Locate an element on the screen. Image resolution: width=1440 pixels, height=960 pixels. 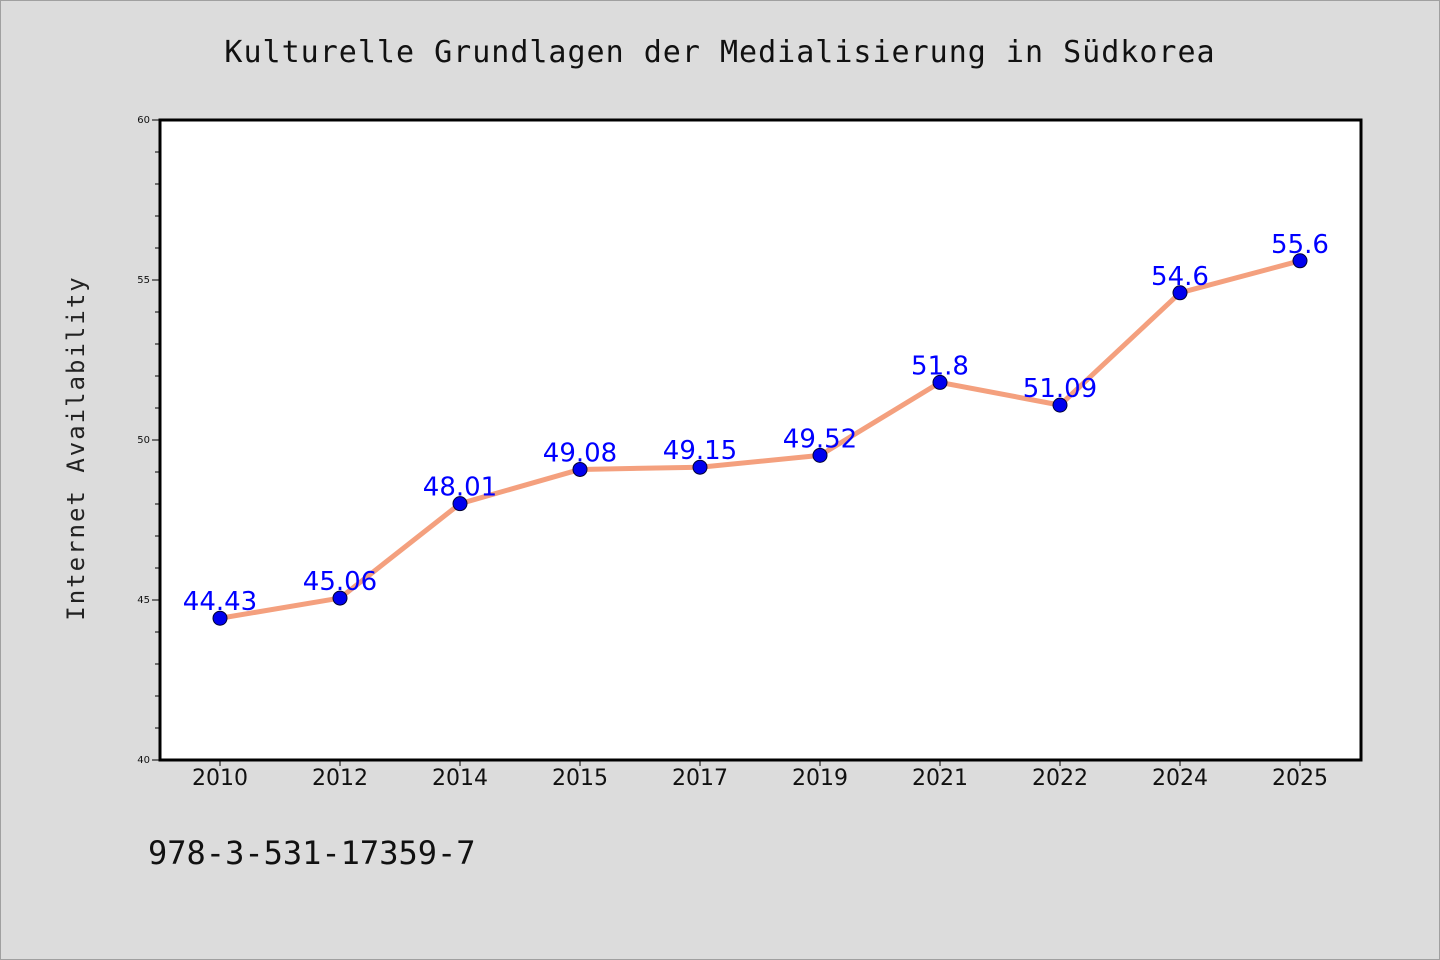
data-label: 49.52 is located at coordinates (820, 439).